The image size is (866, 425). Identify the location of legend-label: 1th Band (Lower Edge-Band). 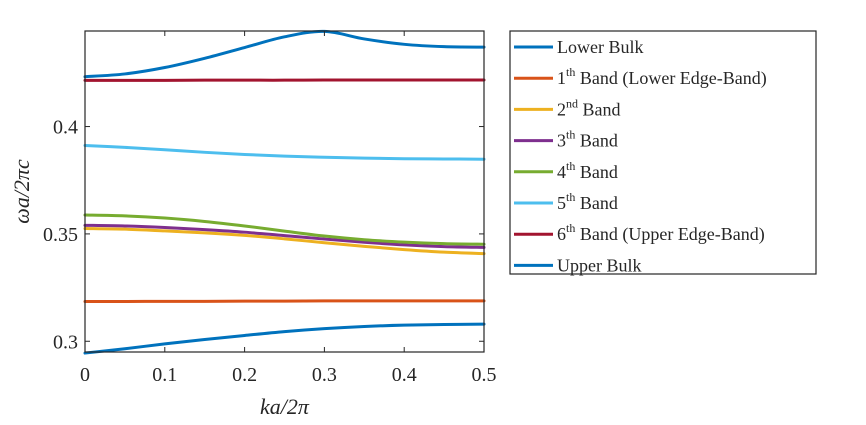
(662, 77).